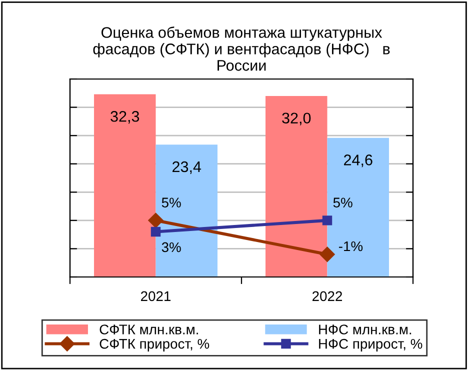  What do you see at coordinates (241, 48) in the screenshot?
I see `chart-title: Оценка объемов монтажа штукатурных фасадов (СФТК) и вентфасадов (НФС) в России` at bounding box center [241, 48].